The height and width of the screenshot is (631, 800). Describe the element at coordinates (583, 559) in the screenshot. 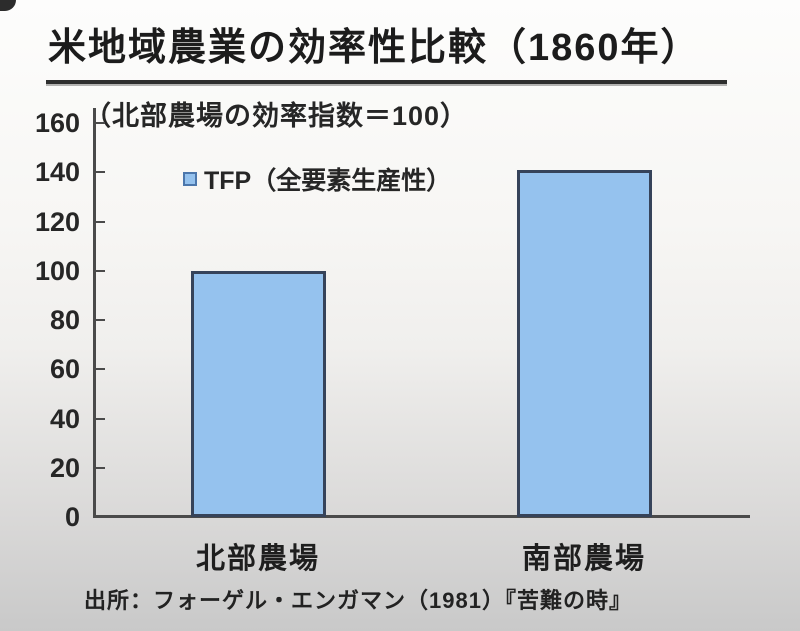

I see `x-axis-category-label: 南部農場` at that location.